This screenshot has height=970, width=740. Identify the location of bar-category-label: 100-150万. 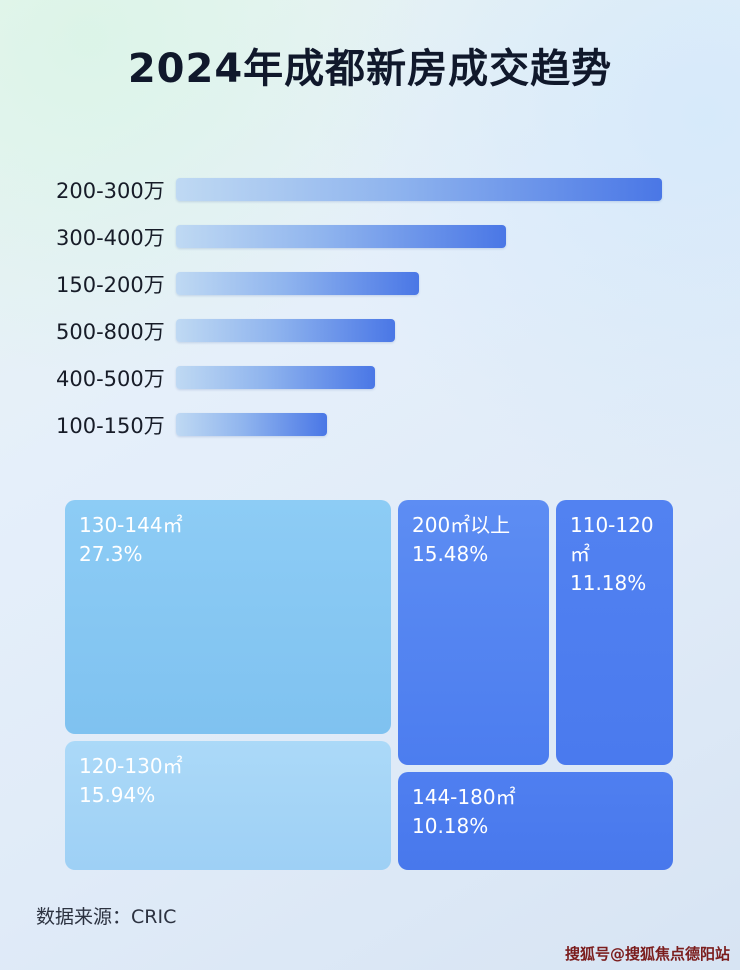
(110, 425).